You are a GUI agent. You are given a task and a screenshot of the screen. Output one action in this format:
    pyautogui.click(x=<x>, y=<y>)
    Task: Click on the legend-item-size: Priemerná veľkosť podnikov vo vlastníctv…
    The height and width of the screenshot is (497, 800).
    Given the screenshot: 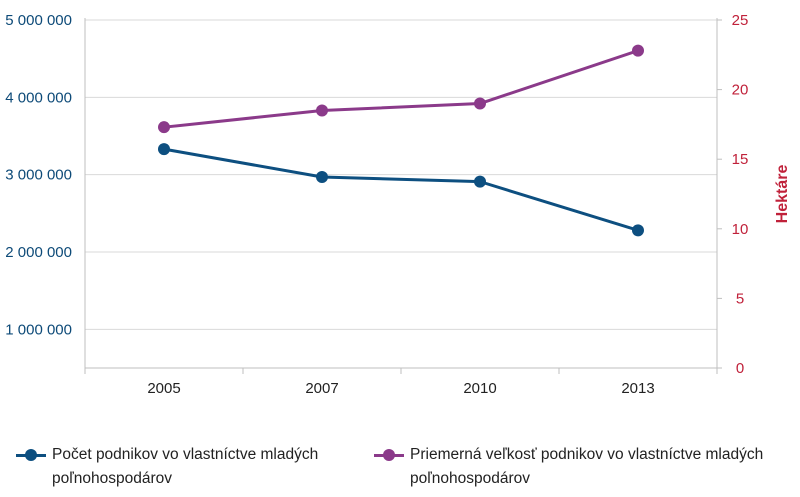 What is the action you would take?
    pyautogui.click(x=579, y=467)
    